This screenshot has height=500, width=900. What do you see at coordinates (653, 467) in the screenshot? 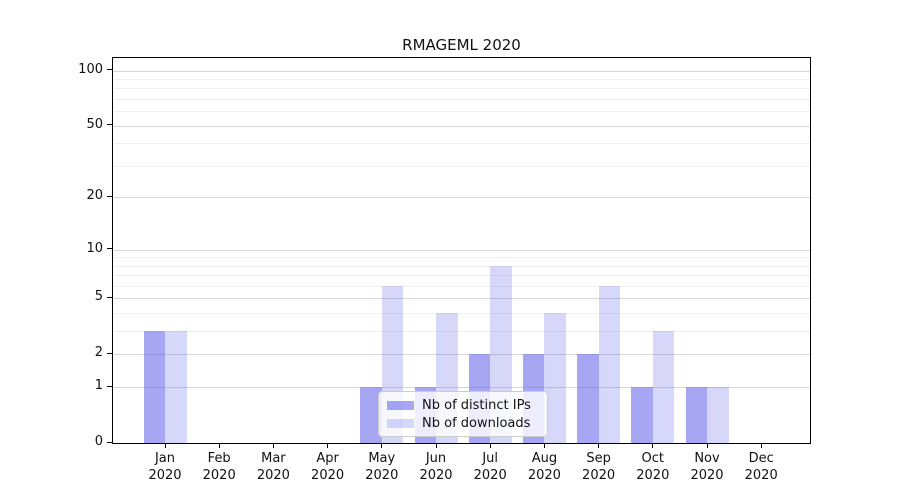
I see `x-tick-label-oct: Oct 2020` at bounding box center [653, 467].